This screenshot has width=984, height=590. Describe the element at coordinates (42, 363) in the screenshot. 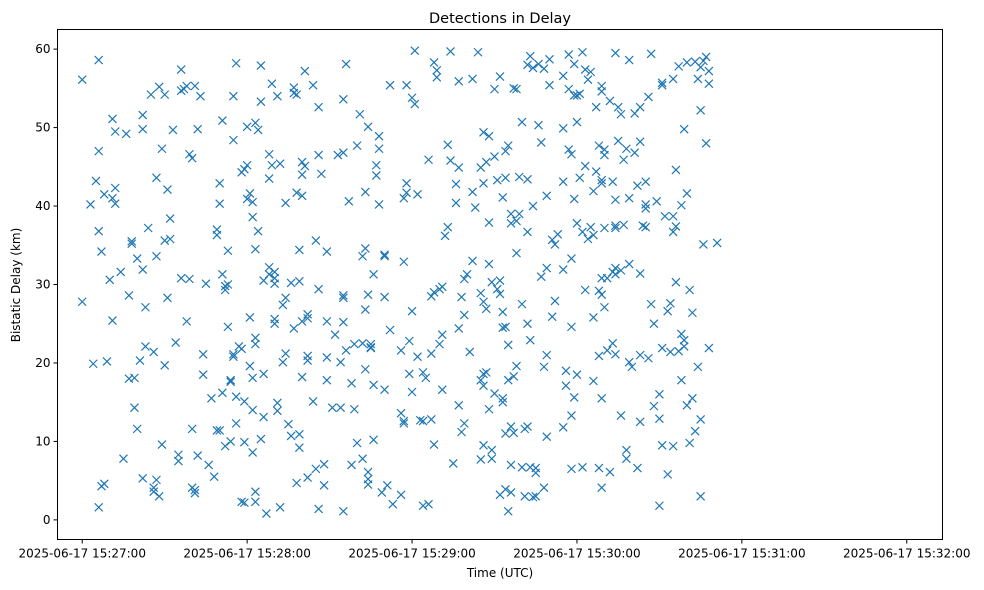

I see `y-tick-label: 20` at that location.